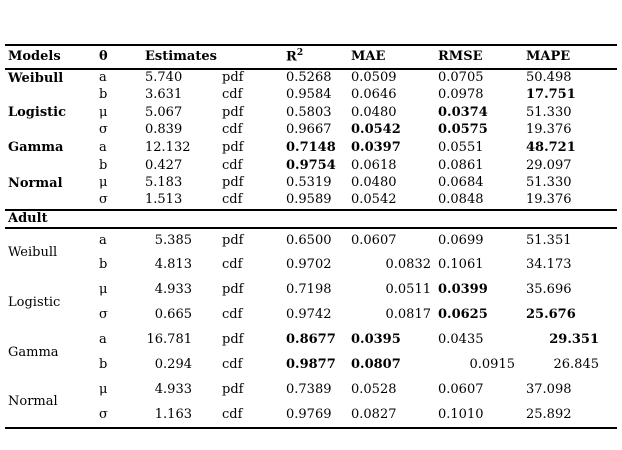 The width and height of the screenshot is (622, 450). What do you see at coordinates (549, 78) in the screenshot?
I see `cell-mape: 50.498` at bounding box center [549, 78].